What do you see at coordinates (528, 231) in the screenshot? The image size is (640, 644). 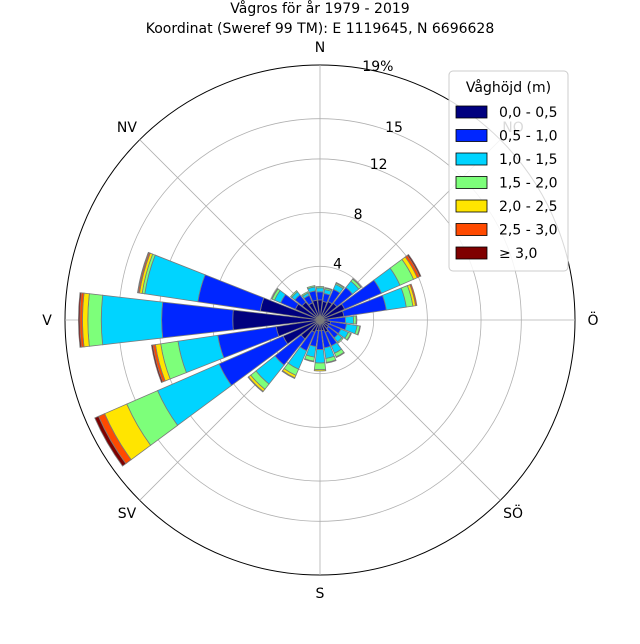 I see `legend-label: 2,5 - 3,0` at bounding box center [528, 231].